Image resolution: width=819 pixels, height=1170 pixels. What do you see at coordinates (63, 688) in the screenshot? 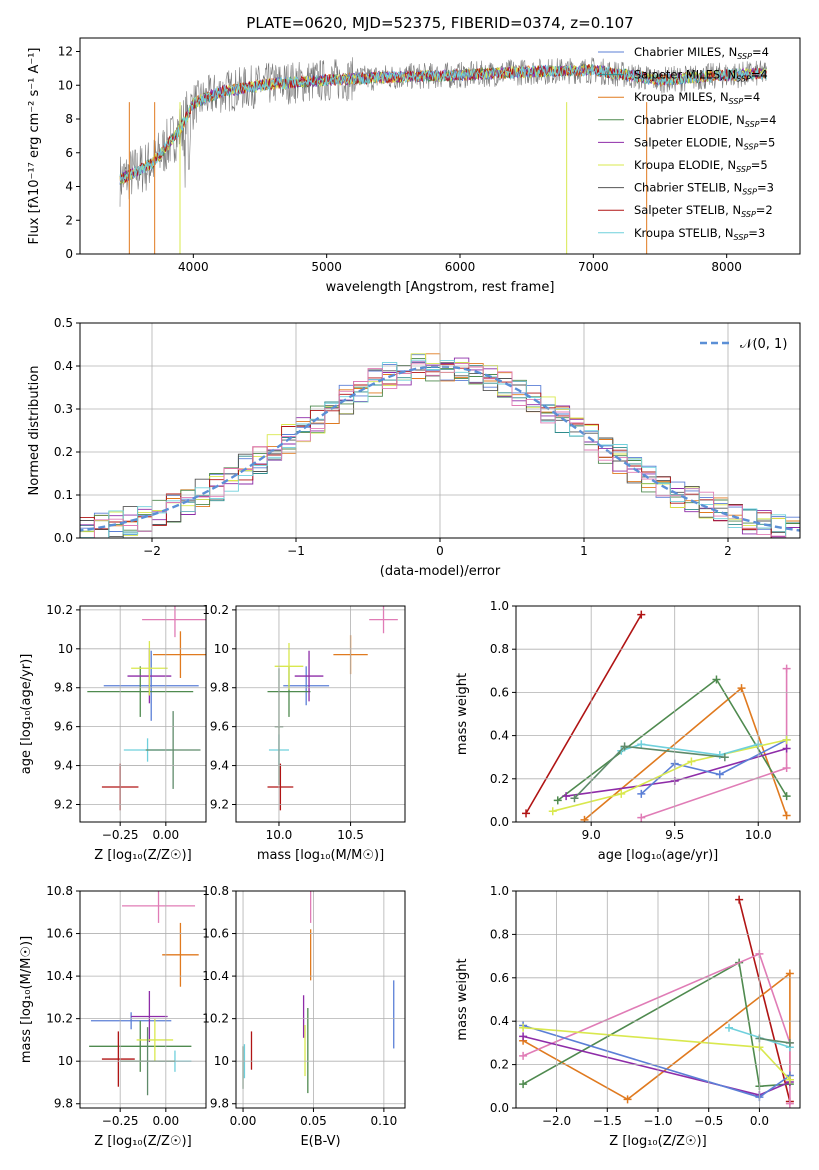
I see `y-tick-label: 9.8` at bounding box center [63, 688].